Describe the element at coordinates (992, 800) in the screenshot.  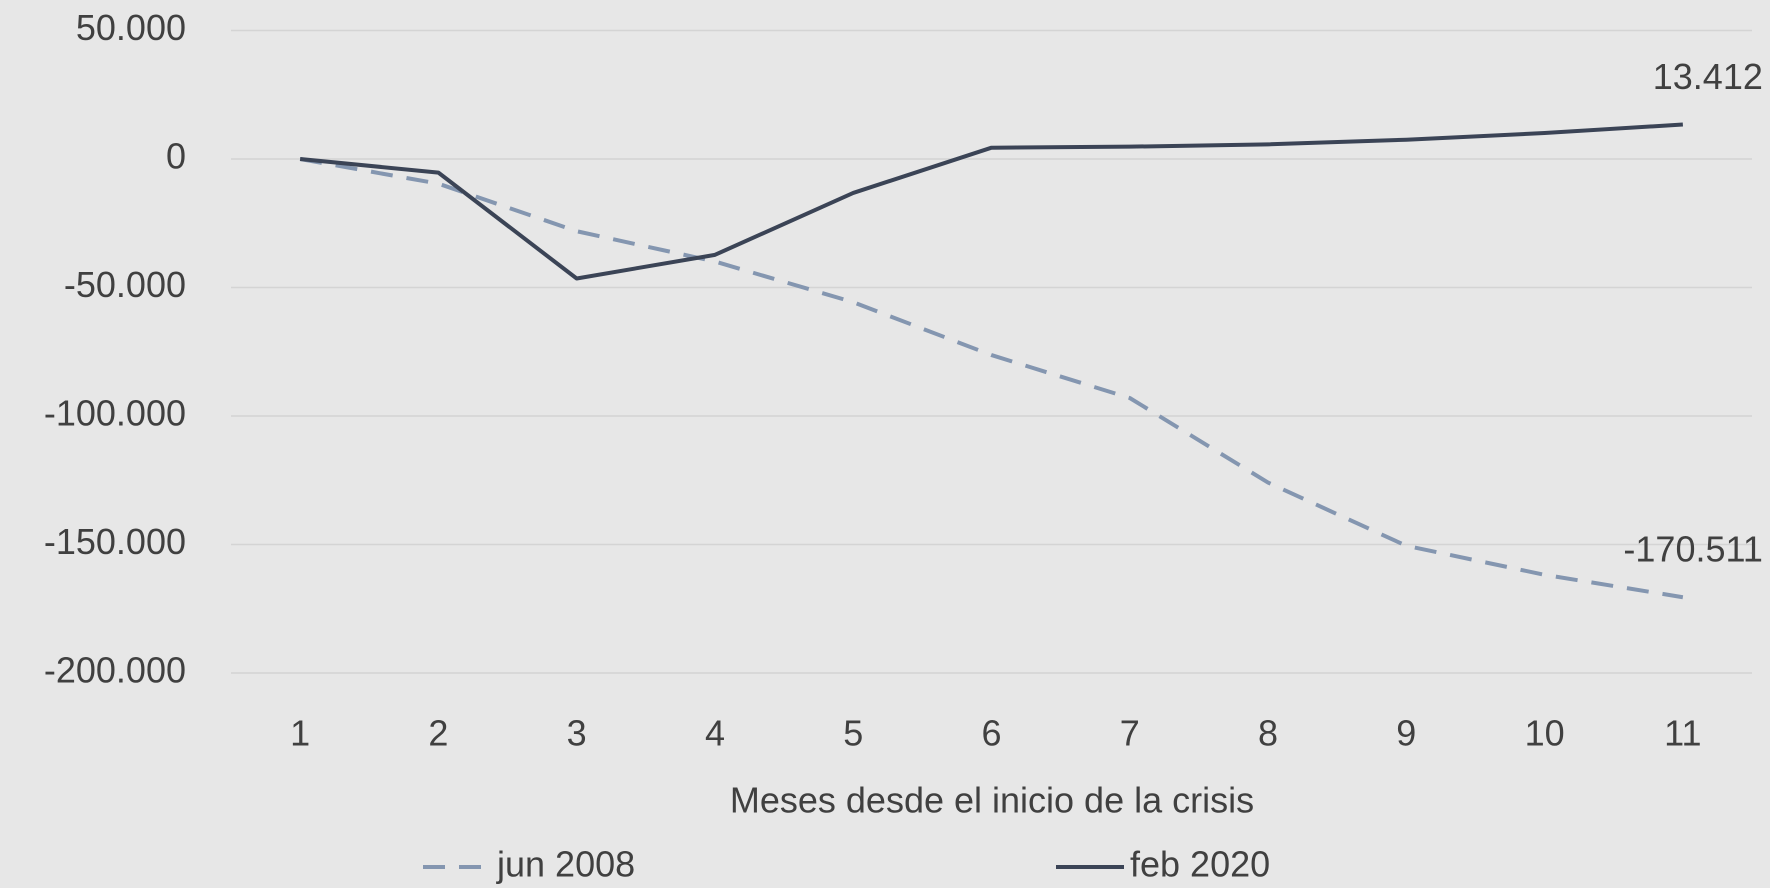
I see `x-axis-title: Meses desde el inicio de la crisis` at that location.